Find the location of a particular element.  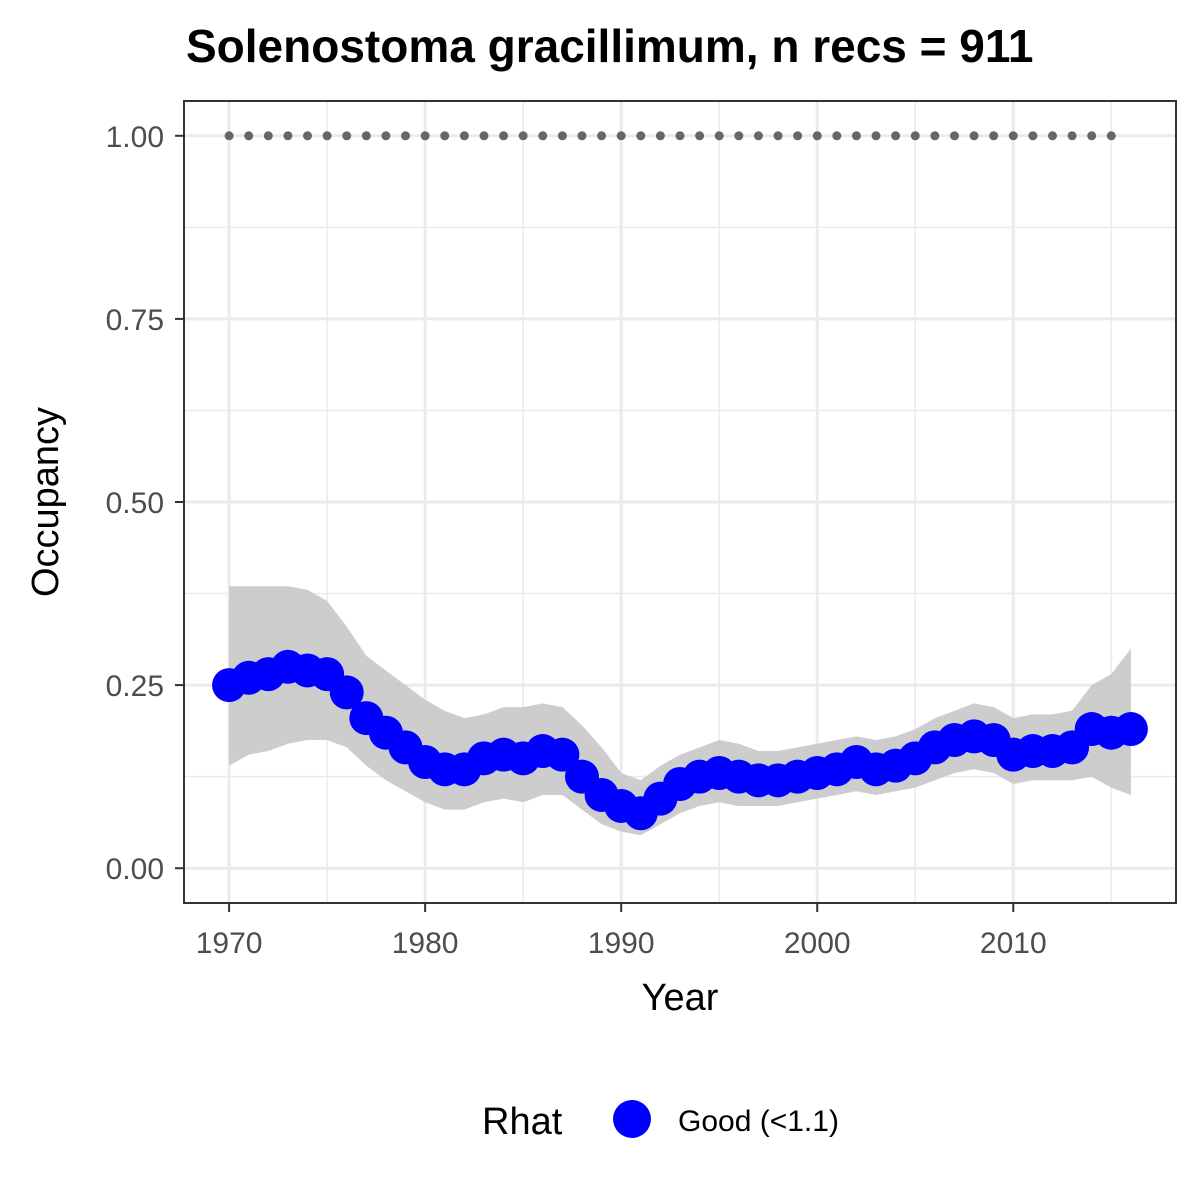

y-tick-label: 0.25 is located at coordinates (135, 686).